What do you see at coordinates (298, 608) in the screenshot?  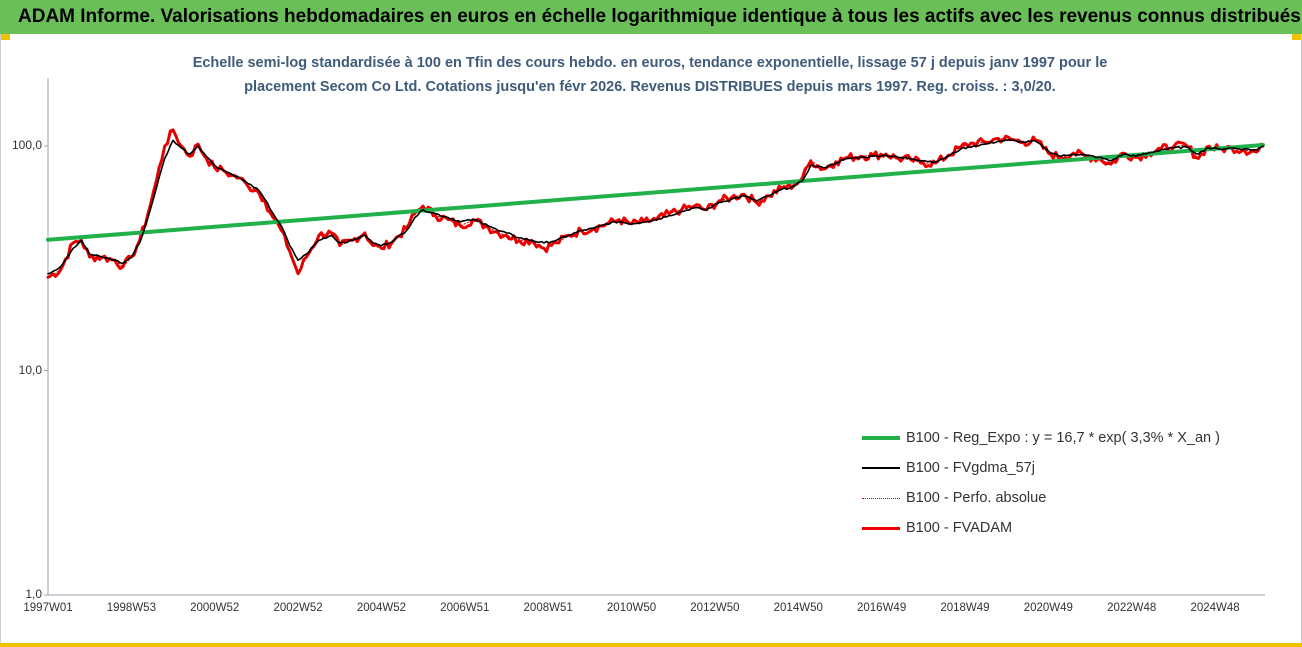 I see `x-tick-label: 2002W52` at bounding box center [298, 608].